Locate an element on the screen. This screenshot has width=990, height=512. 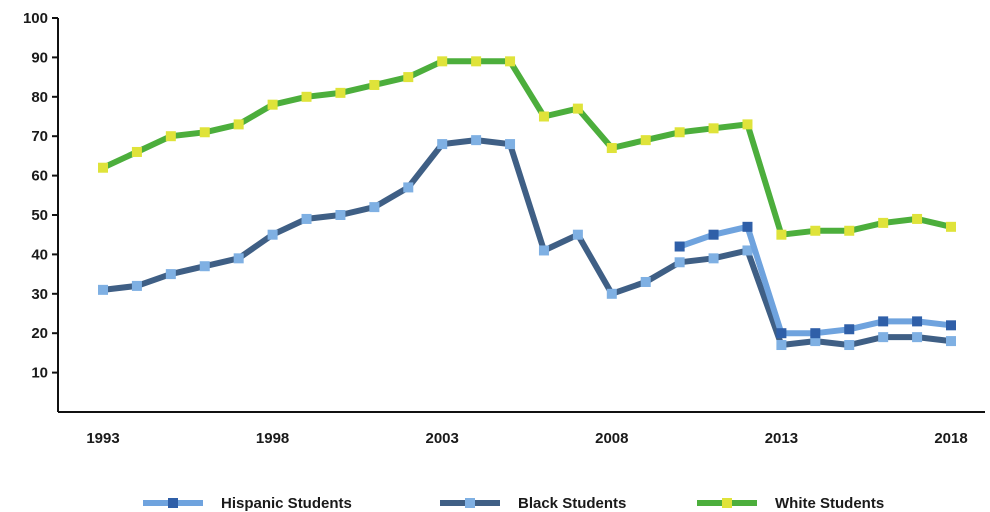
legend-item-black-students: Black Students is located at coordinates (533, 503).